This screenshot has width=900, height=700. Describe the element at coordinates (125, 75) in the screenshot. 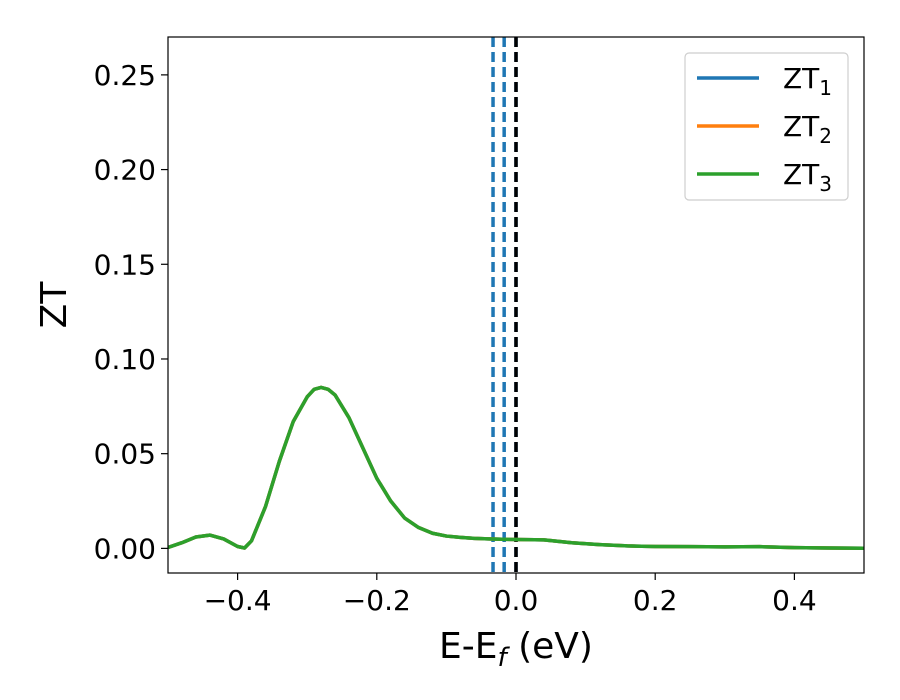

I see `y-tick-label: 0.25` at that location.